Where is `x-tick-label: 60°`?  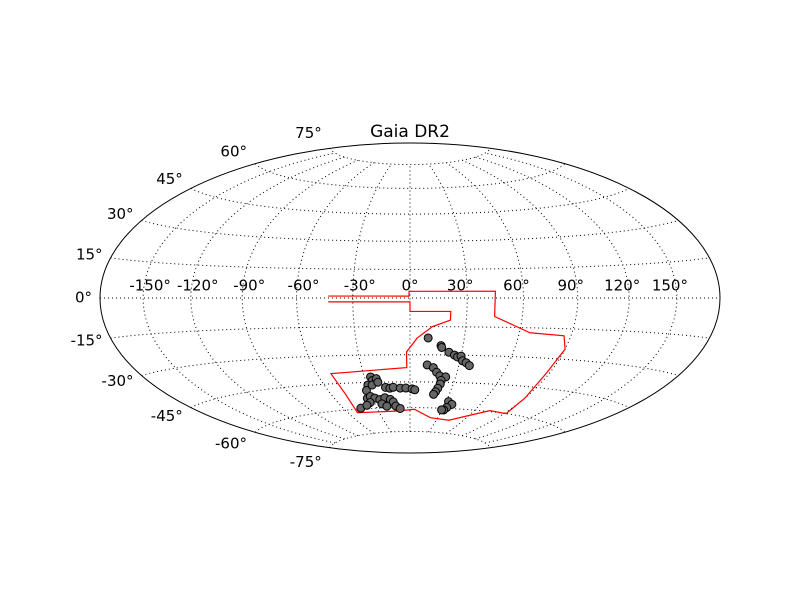
x-tick-label: 60° is located at coordinates (516, 286).